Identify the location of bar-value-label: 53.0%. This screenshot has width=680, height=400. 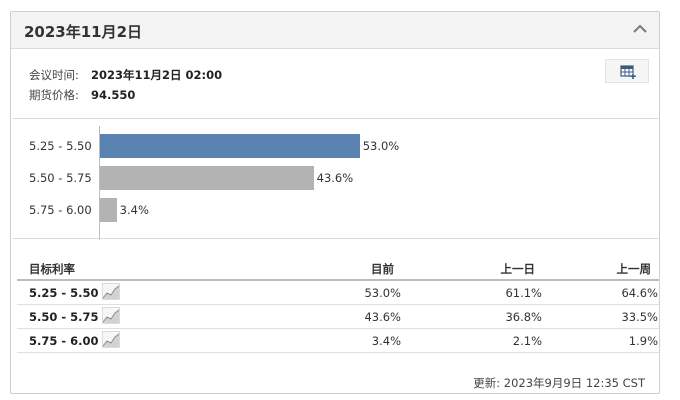
(381, 146).